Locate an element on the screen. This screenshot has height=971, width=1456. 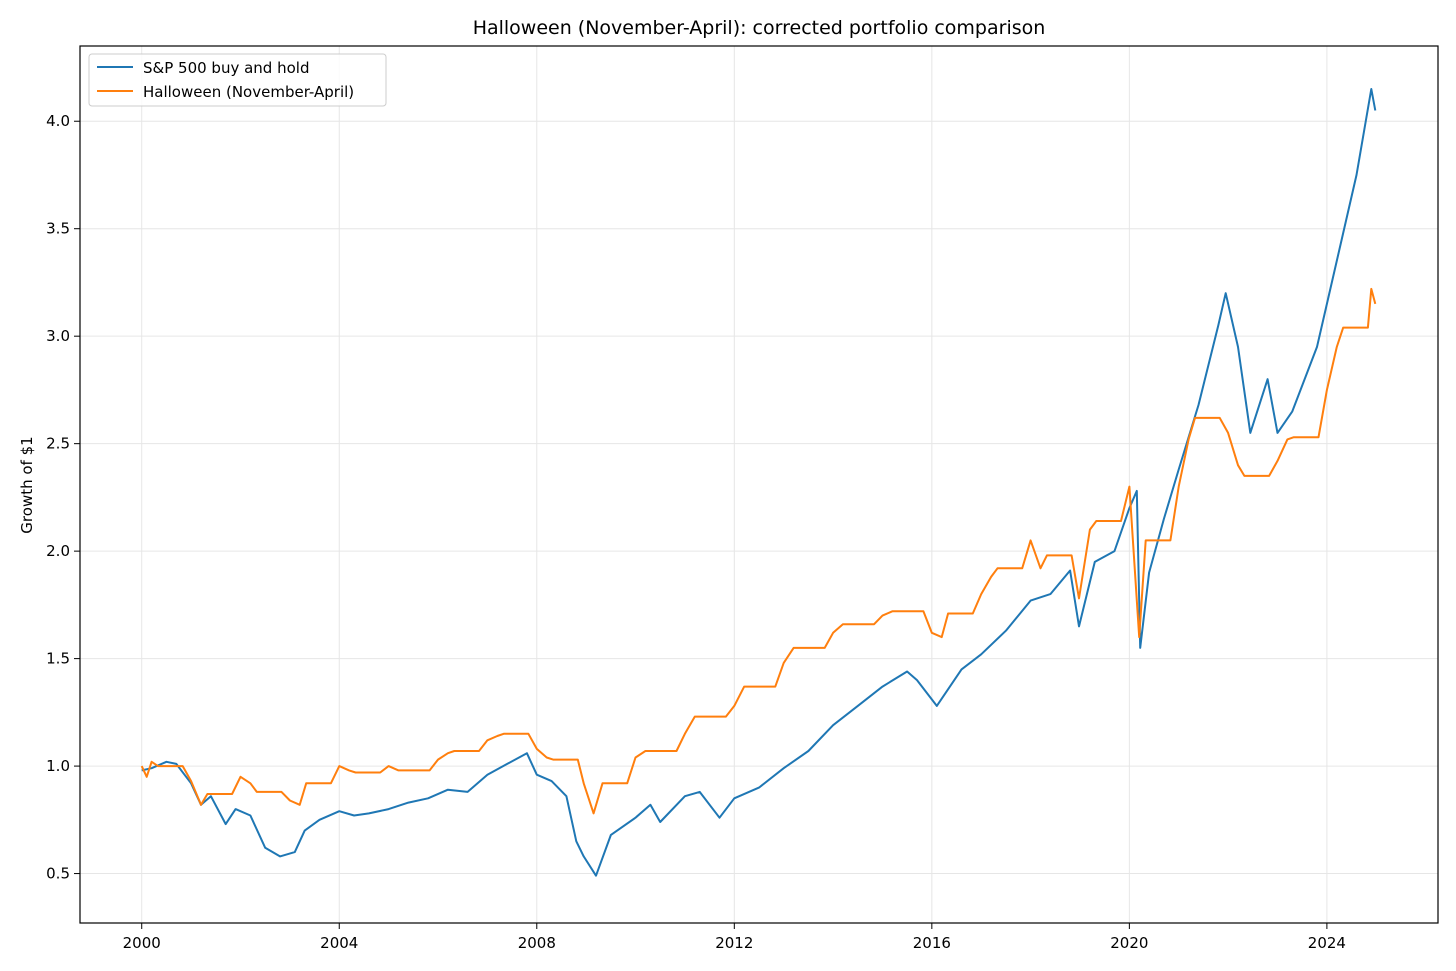
x-tick-label: 2000 is located at coordinates (142, 943).